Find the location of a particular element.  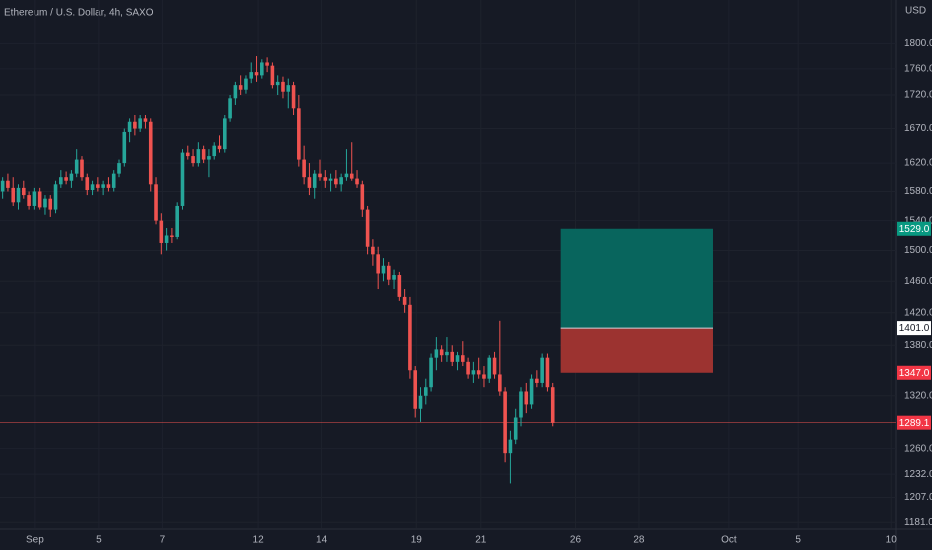

y-tick-label: 1800.0 is located at coordinates (918, 43).